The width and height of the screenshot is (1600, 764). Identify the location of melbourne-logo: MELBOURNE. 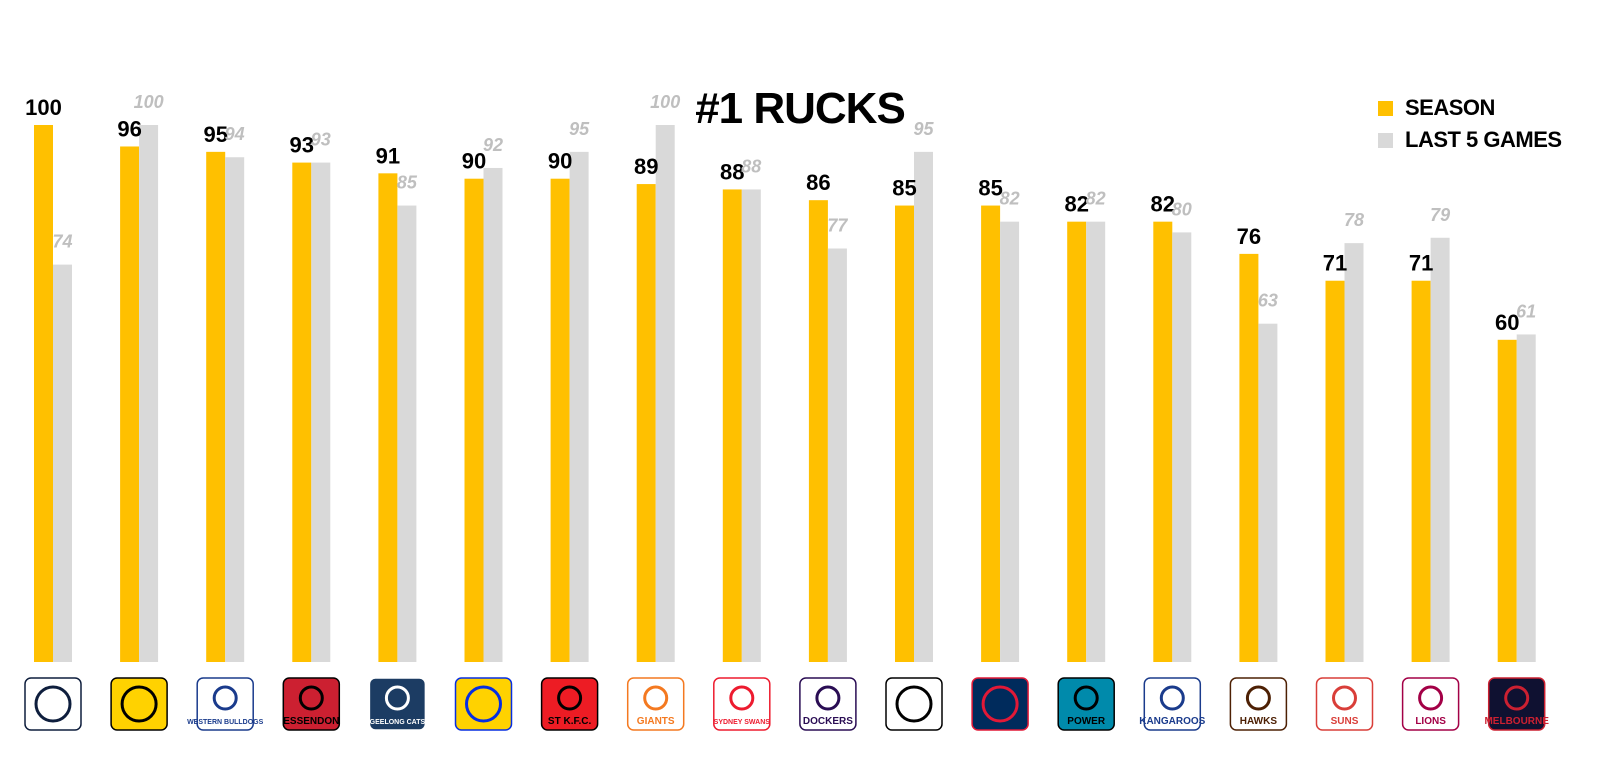
(1516, 704).